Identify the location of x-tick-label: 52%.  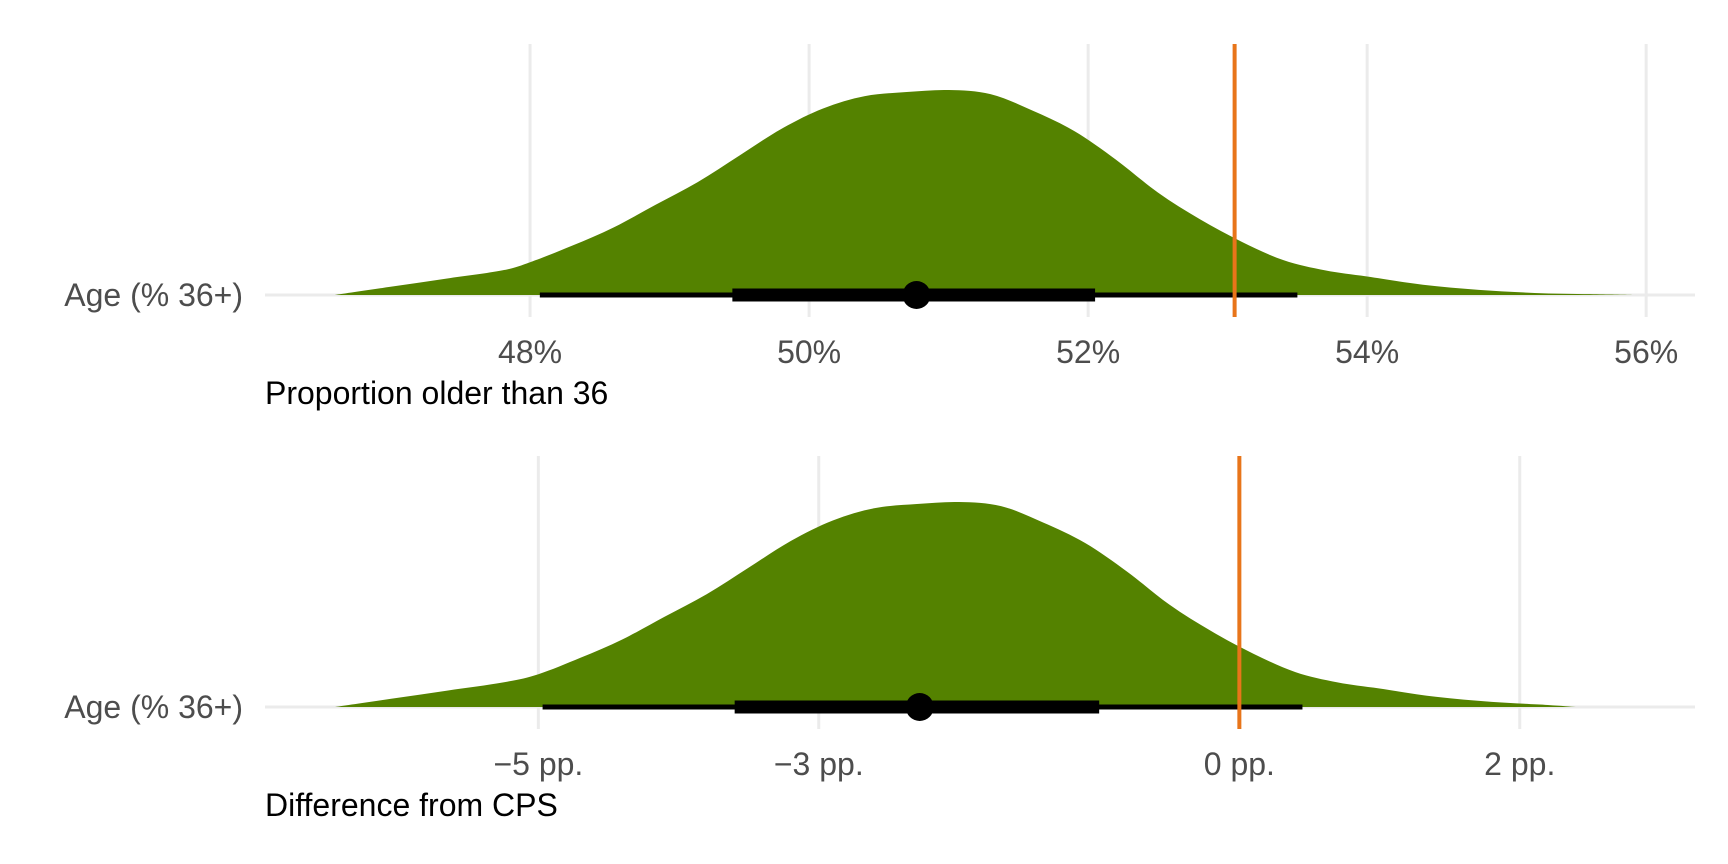
(1088, 352).